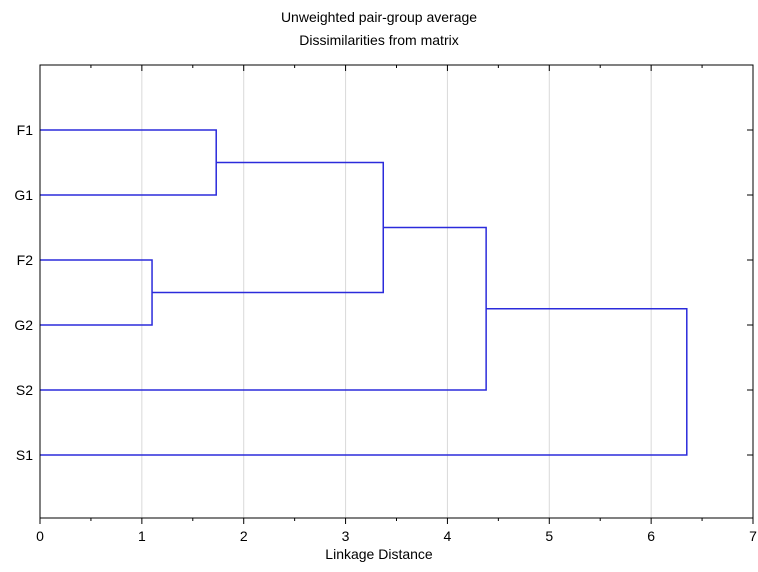 This screenshot has width=758, height=572. What do you see at coordinates (651, 536) in the screenshot?
I see `x-tick-label: 6` at bounding box center [651, 536].